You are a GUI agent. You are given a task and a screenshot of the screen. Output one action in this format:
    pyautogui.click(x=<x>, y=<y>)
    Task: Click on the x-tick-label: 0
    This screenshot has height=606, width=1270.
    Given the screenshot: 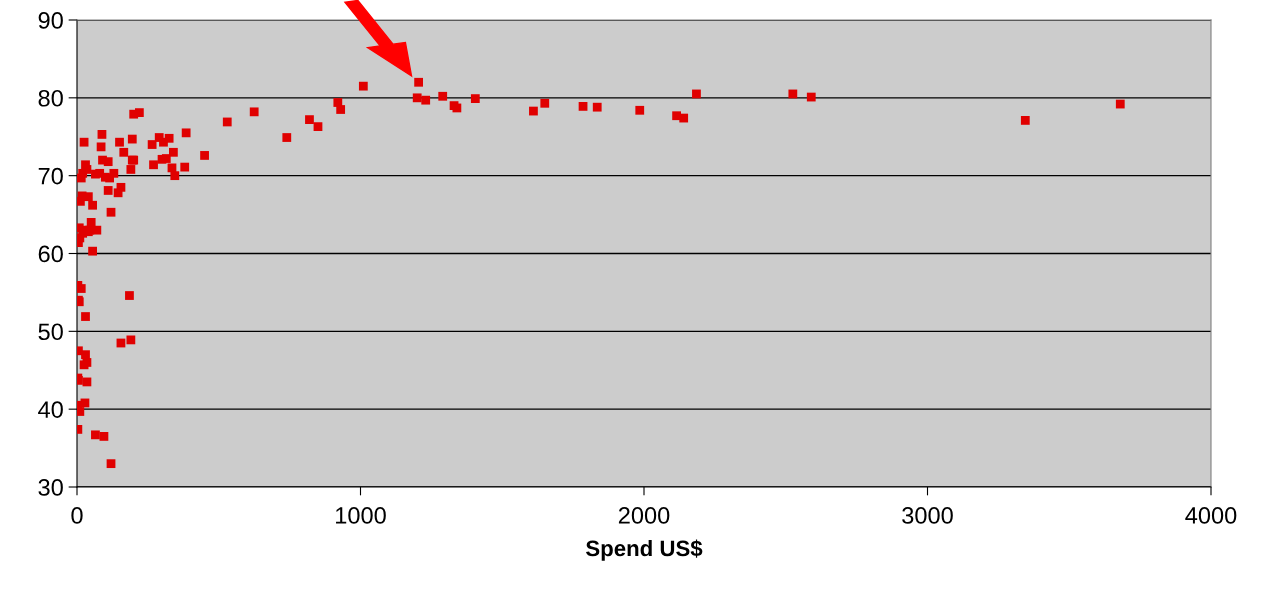 What is the action you would take?
    pyautogui.click(x=77, y=515)
    